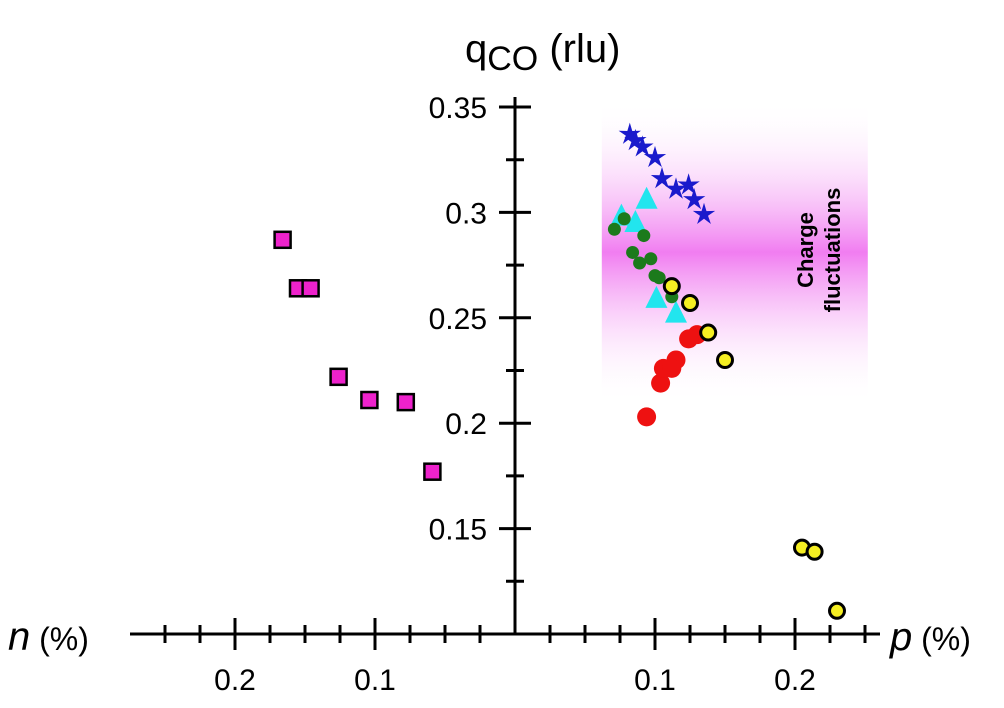  I want to click on y-tick-label: 0.15, so click(458, 530).